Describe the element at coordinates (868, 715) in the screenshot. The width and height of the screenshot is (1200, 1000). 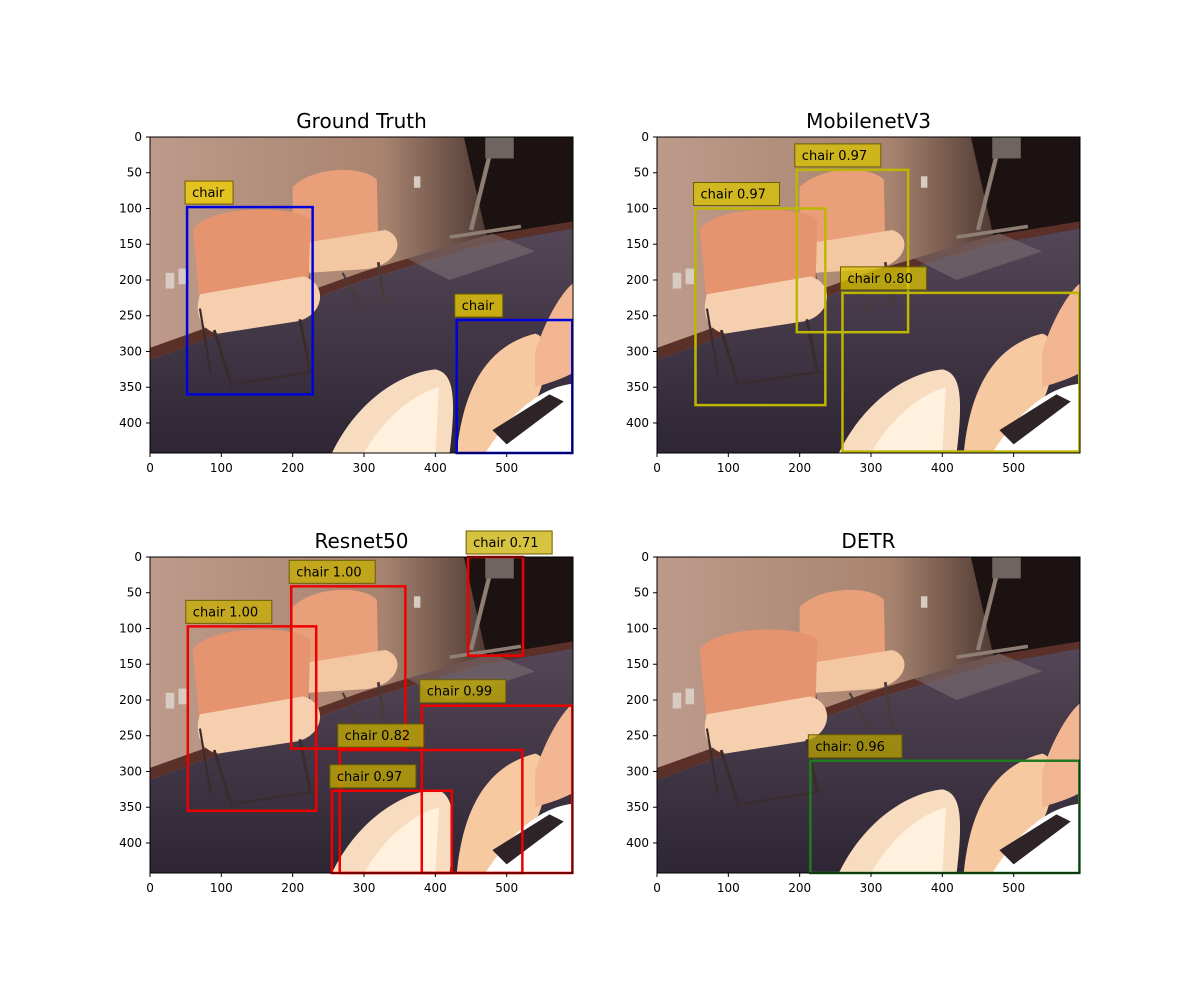
I see `photo-image` at that location.